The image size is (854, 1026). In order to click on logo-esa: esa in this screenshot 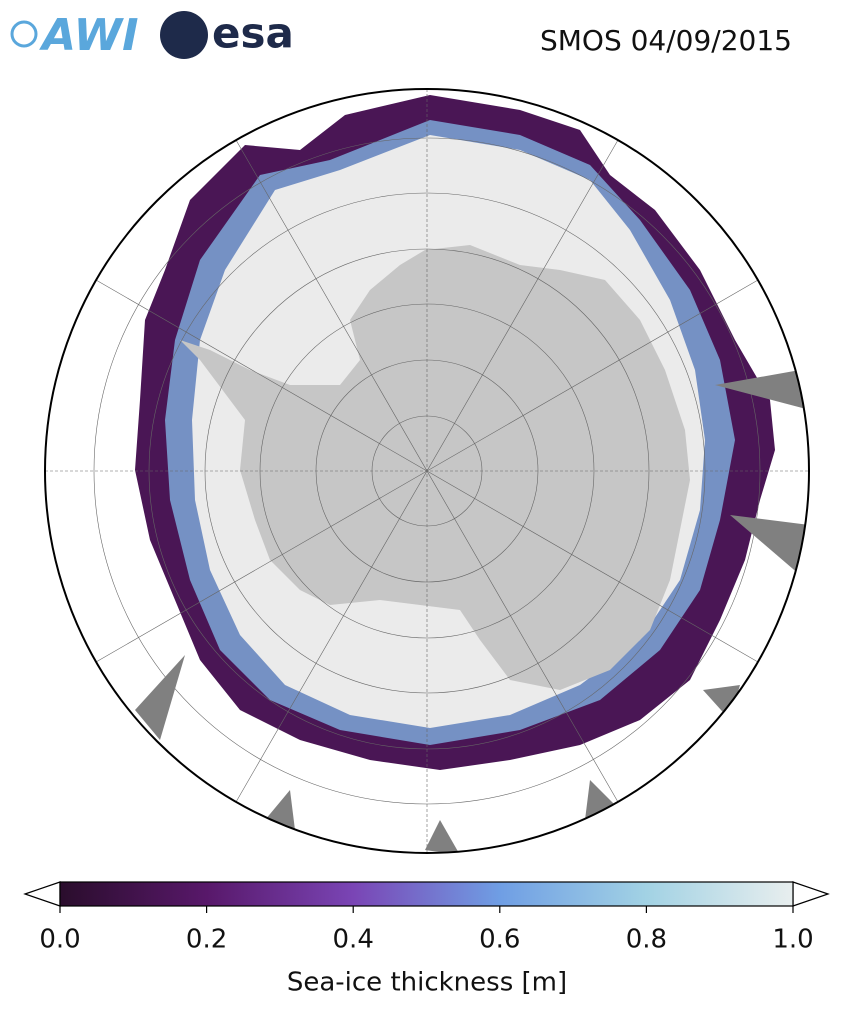, I will do `click(227, 34)`.